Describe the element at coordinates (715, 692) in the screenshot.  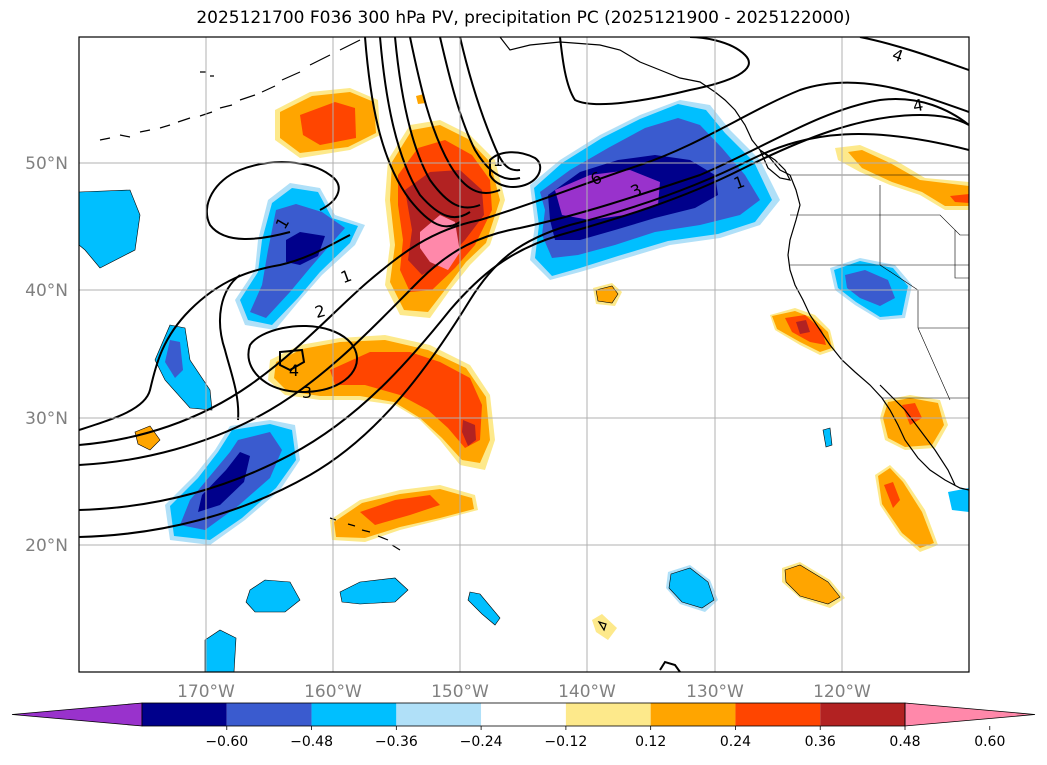
I see `lon-label: 130°W` at that location.